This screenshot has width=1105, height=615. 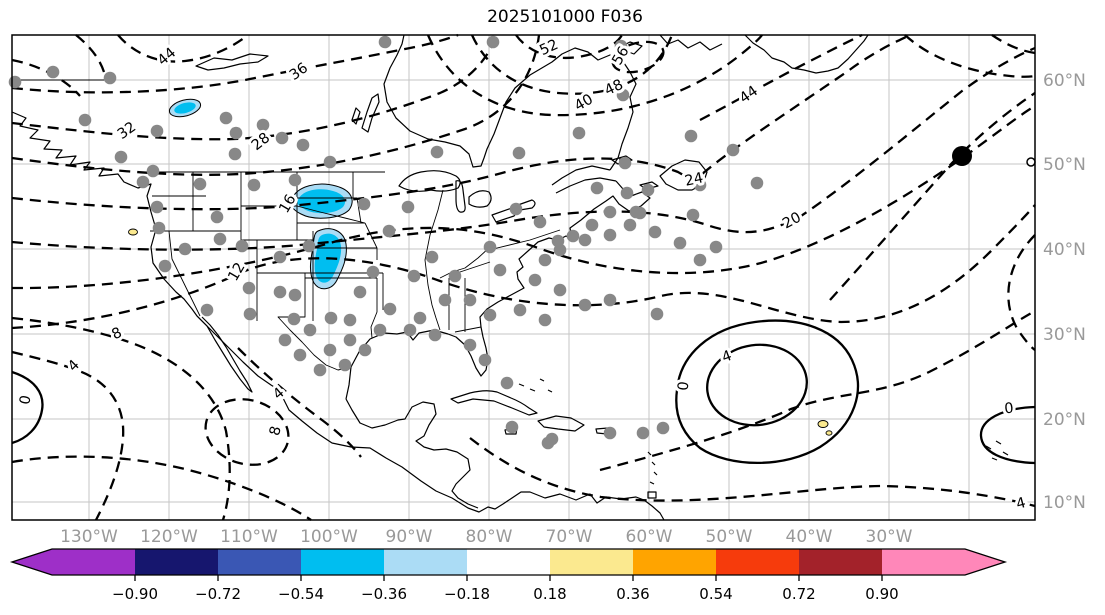 What do you see at coordinates (632, 594) in the screenshot?
I see `colorbar-tick-label: 0.36` at bounding box center [632, 594].